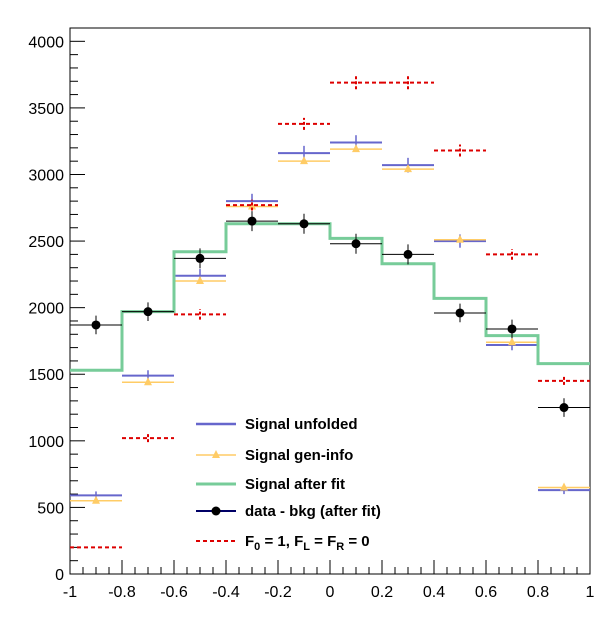 This screenshot has width=596, height=638. Describe the element at coordinates (122, 592) in the screenshot. I see `x-tick-label: -0.8` at that location.